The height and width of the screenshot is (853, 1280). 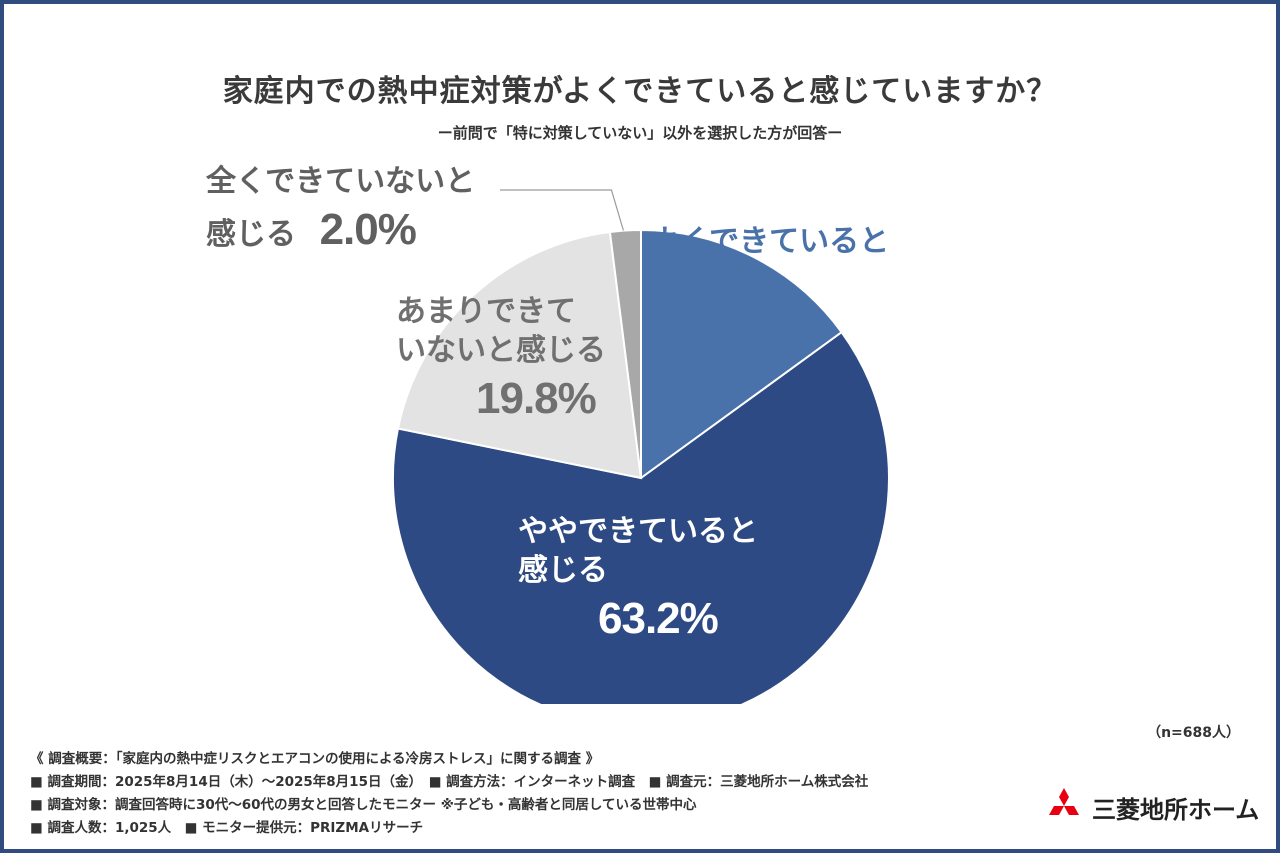 What do you see at coordinates (341, 181) in the screenshot?
I see `slice-label-text: 全くできていないと` at bounding box center [341, 181].